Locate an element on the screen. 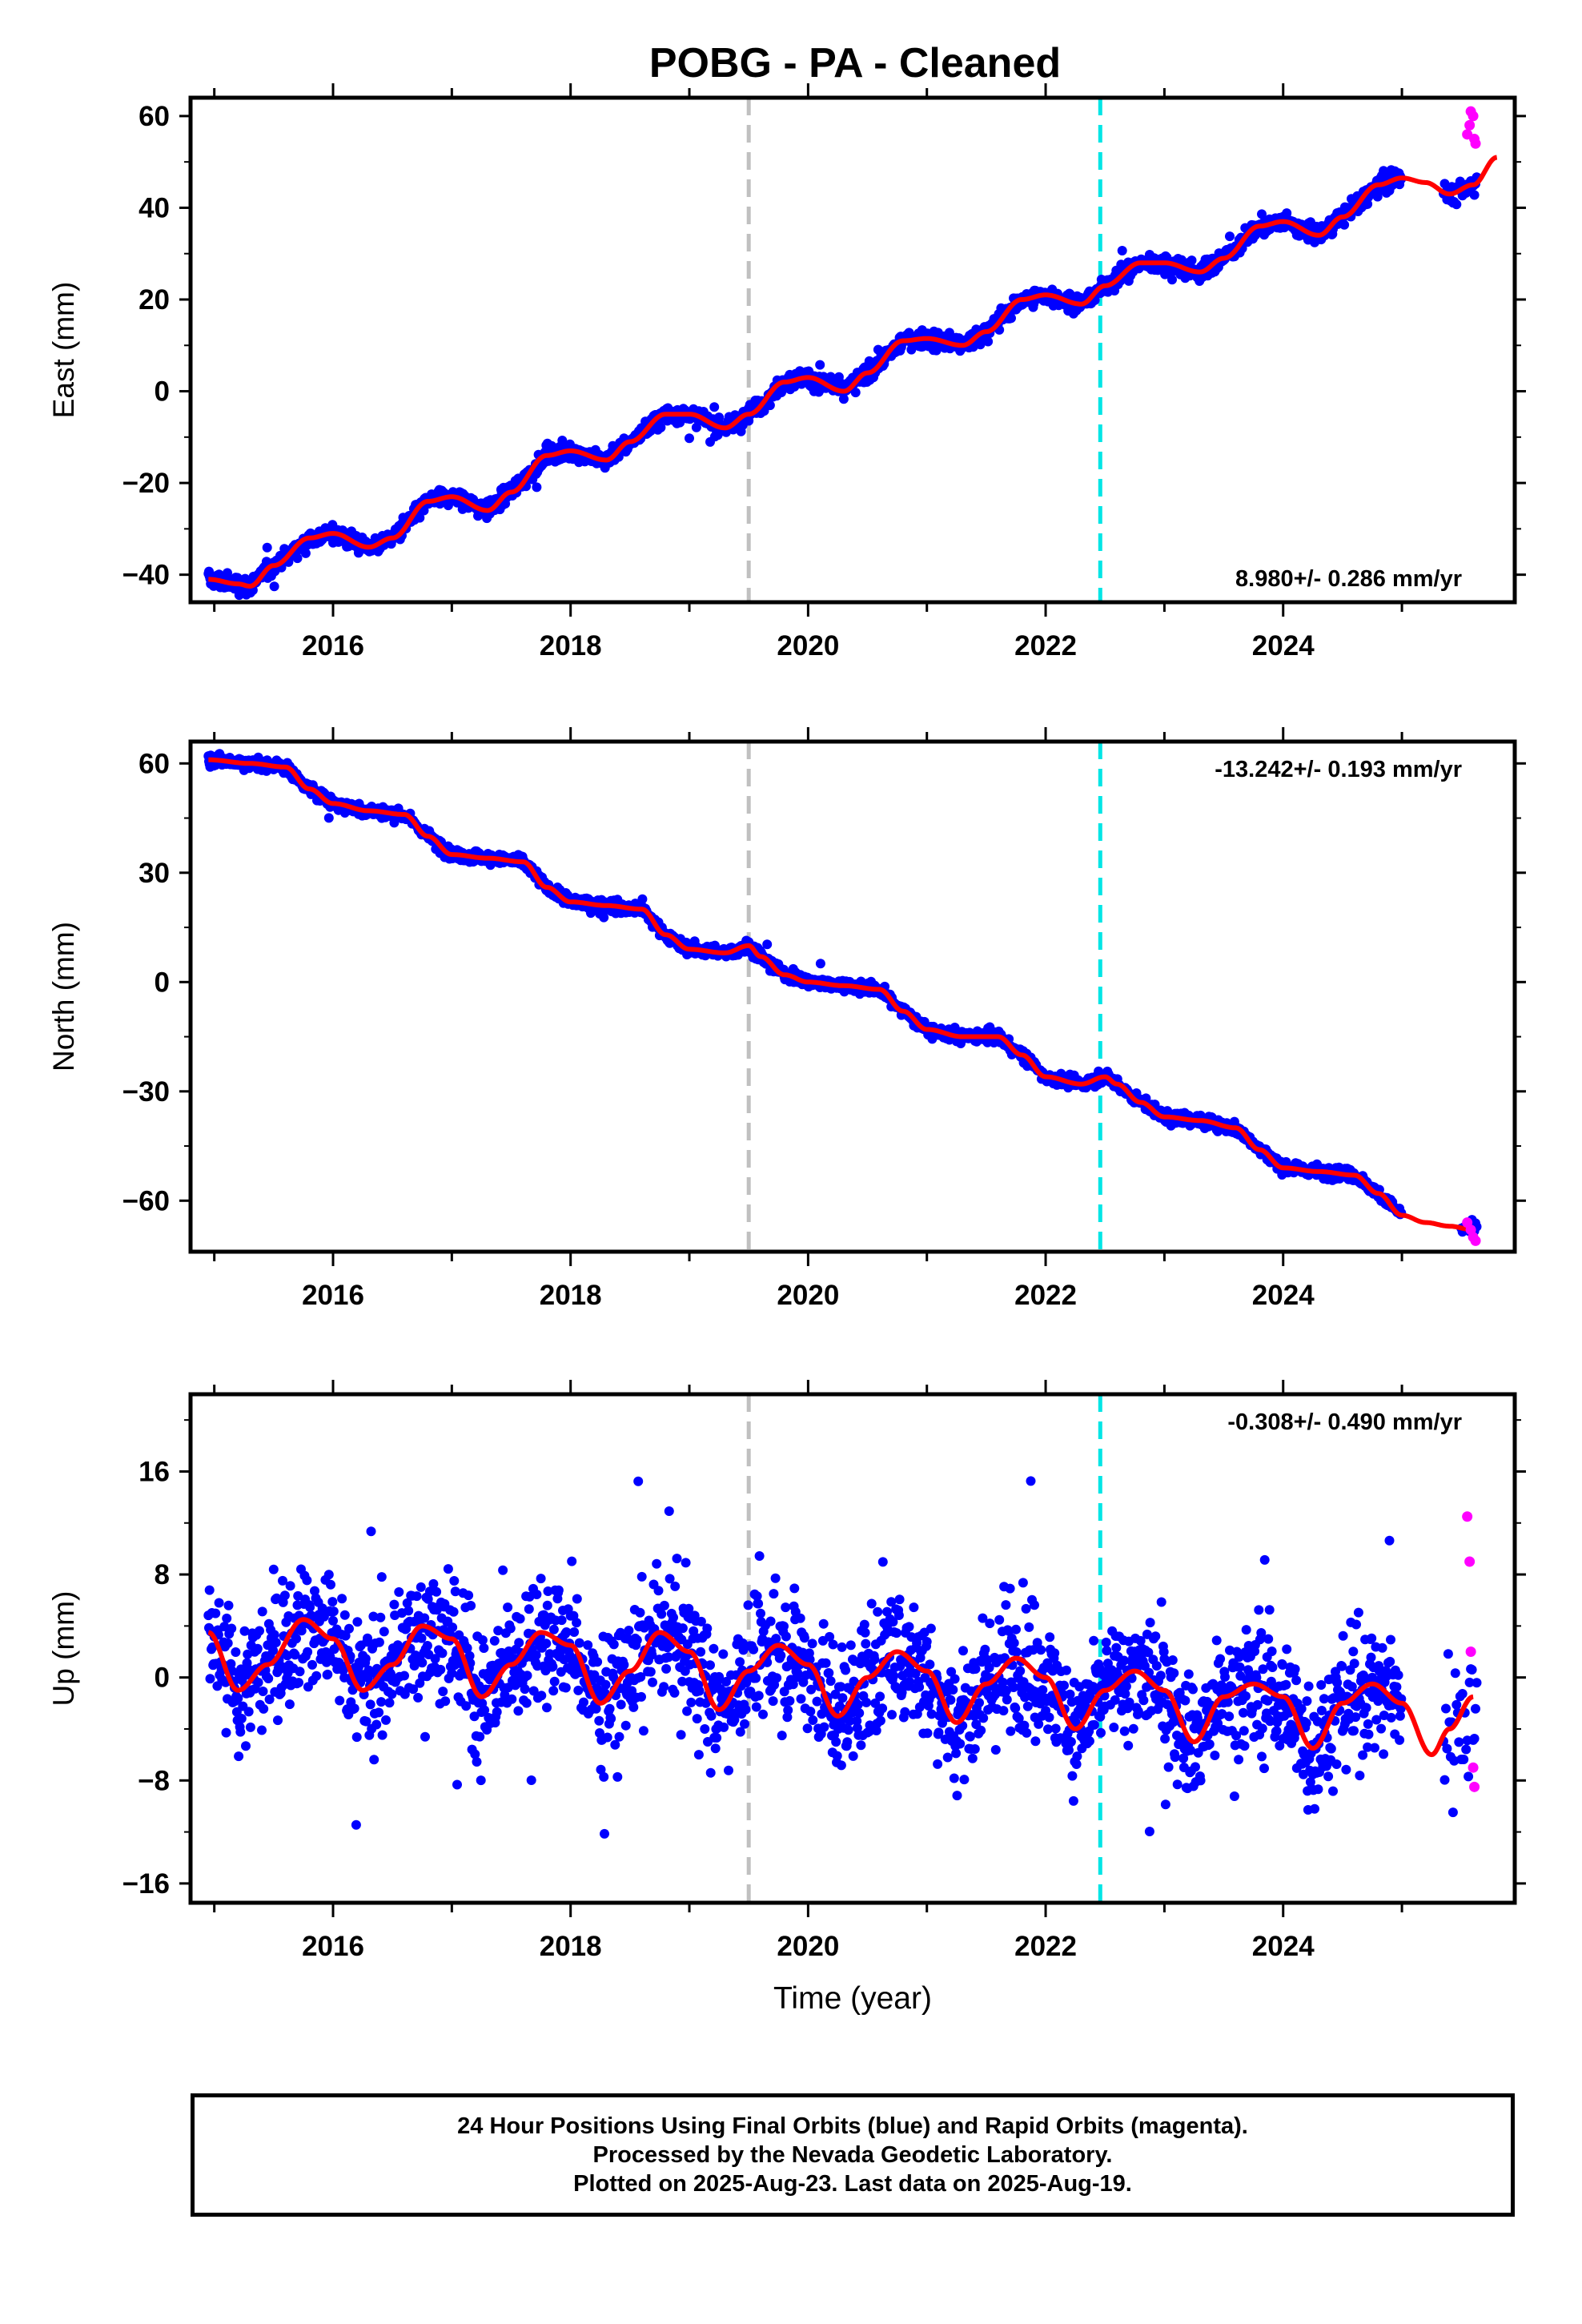 The height and width of the screenshot is (2324, 1582). y-tick-label: −20 is located at coordinates (146, 484).